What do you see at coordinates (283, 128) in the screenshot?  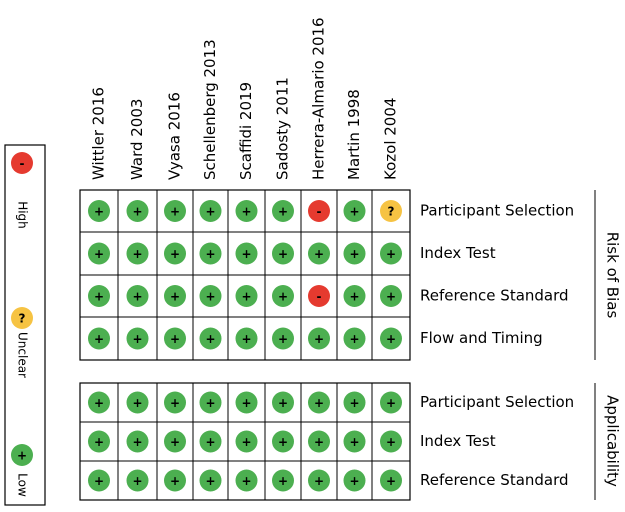 I see `study-label: Sadosty 2011` at bounding box center [283, 128].